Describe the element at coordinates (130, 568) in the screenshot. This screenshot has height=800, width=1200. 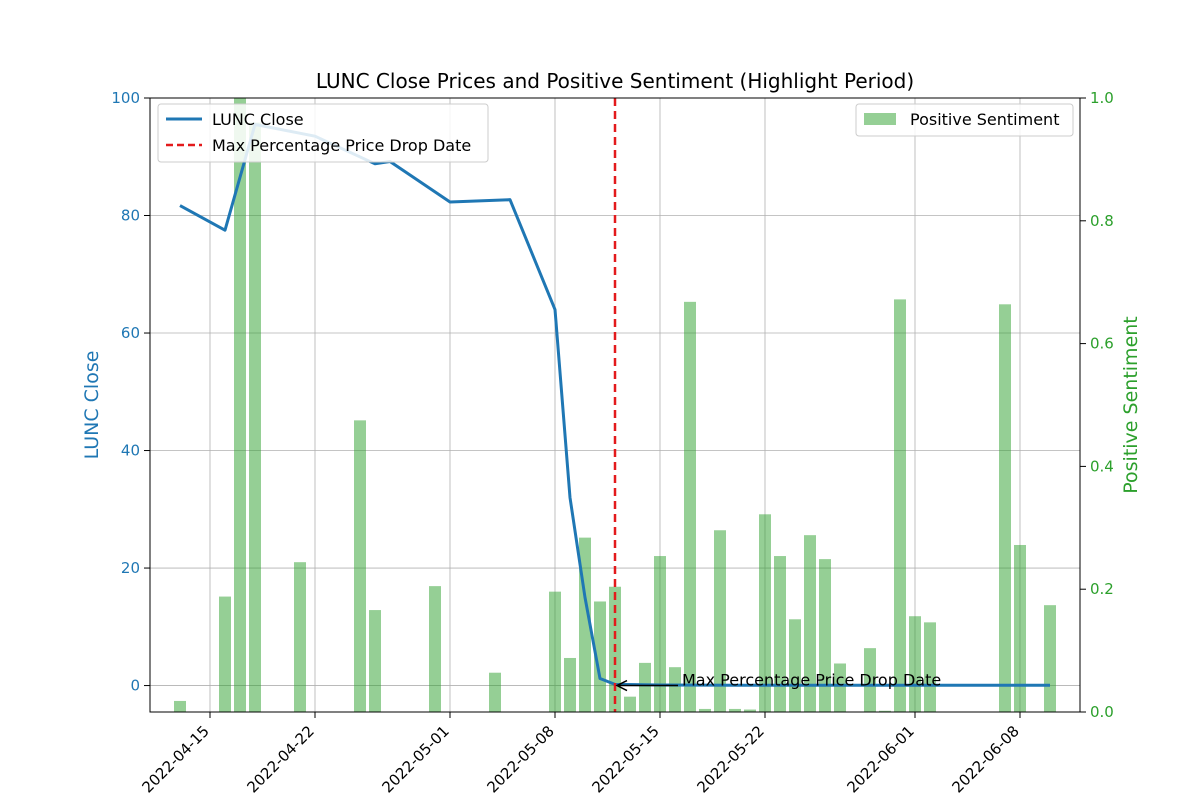
I see `left-tick-label-1: 20` at that location.